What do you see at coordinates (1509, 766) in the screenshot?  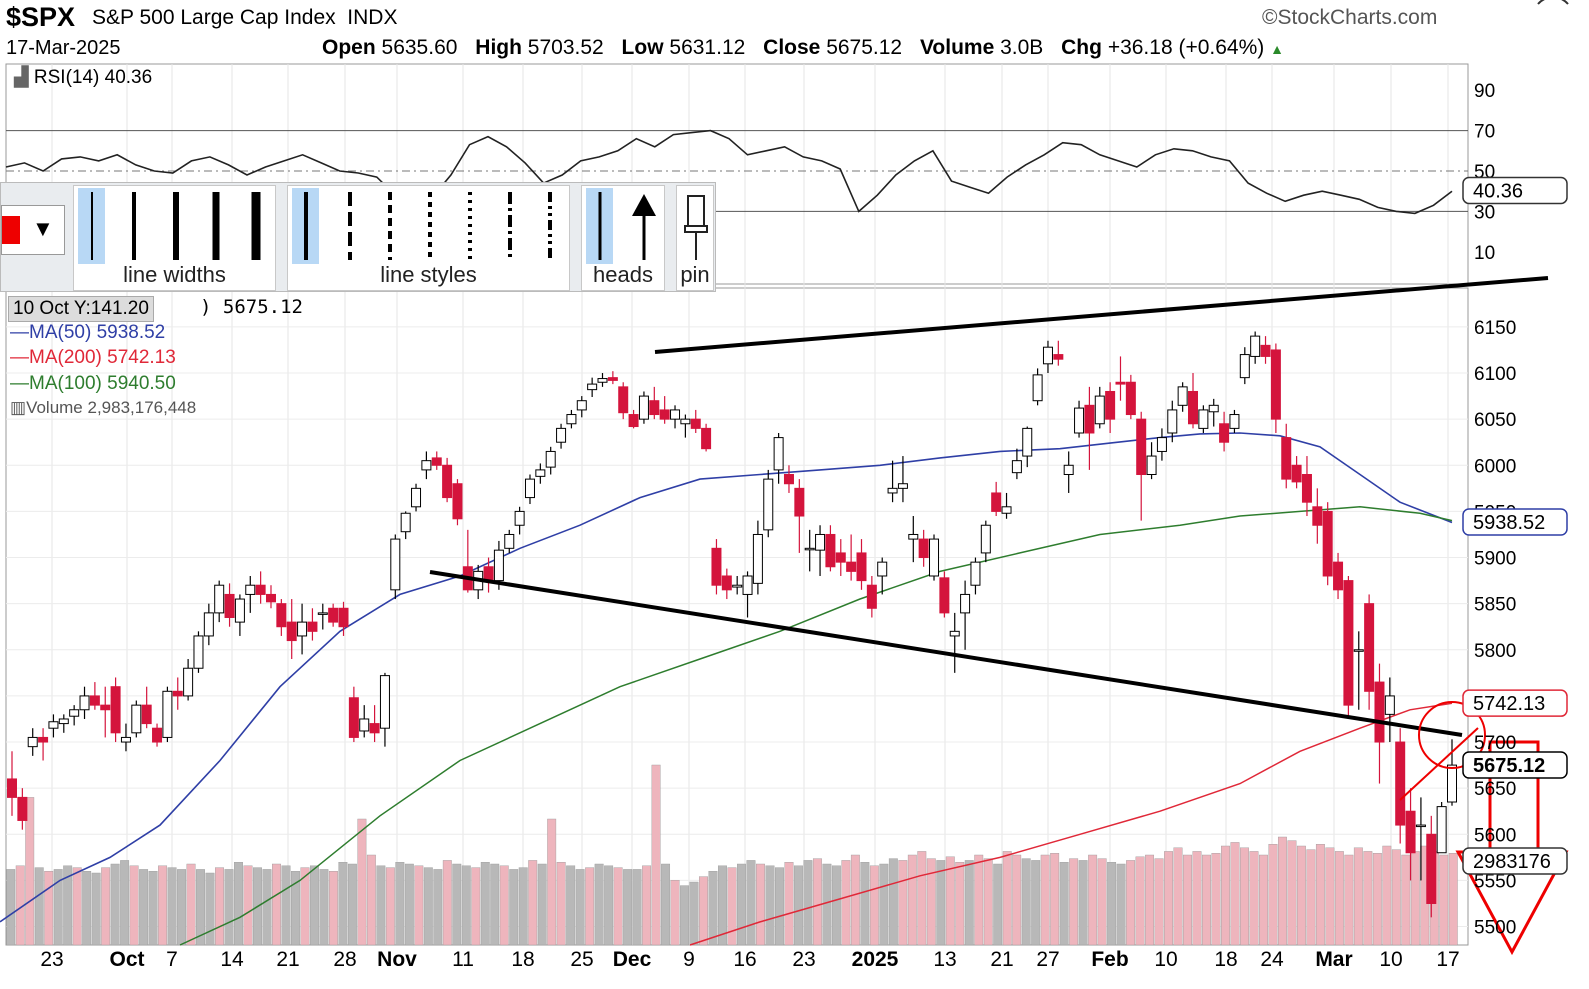 I see `close-badge-text: 5675.12` at bounding box center [1509, 766].